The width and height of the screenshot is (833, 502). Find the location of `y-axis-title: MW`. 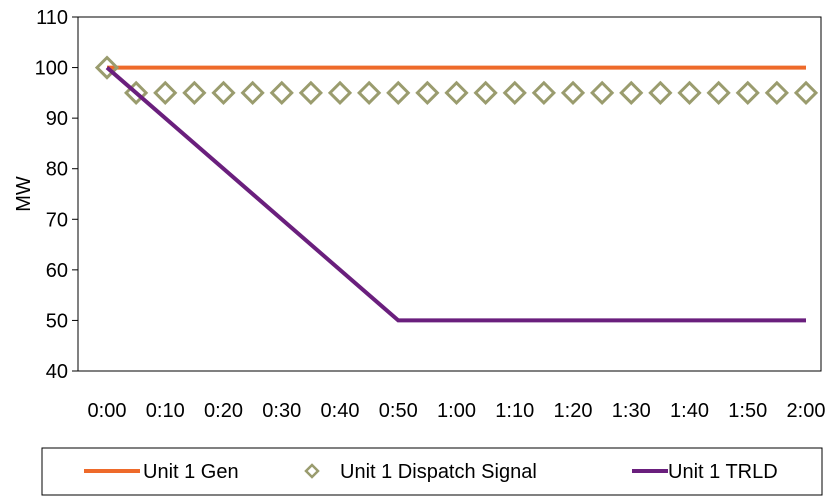

y-axis-title: MW is located at coordinates (24, 194).